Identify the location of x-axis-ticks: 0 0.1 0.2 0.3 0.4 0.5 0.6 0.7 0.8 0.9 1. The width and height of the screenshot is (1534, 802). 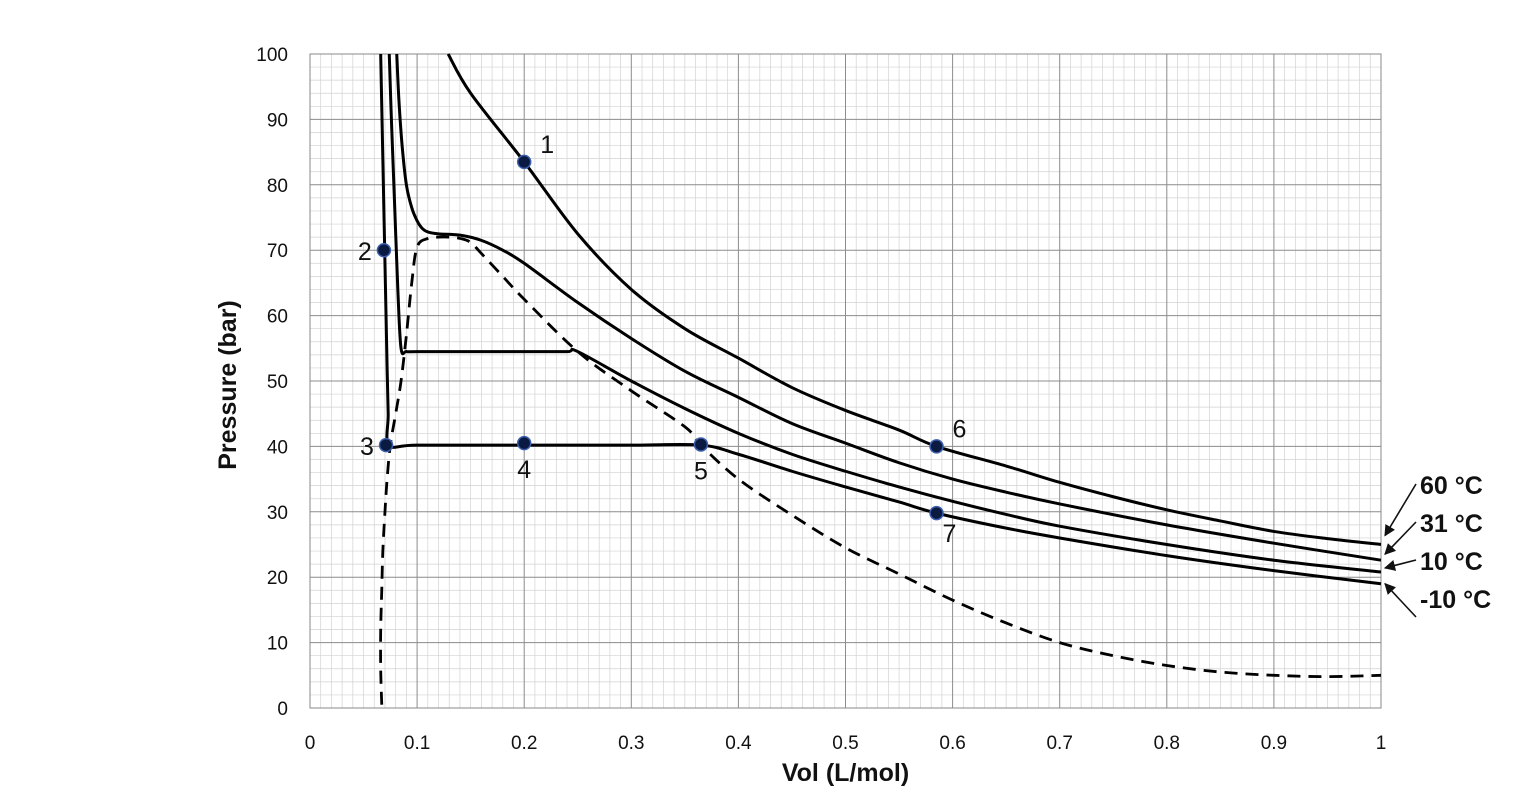
(846, 743).